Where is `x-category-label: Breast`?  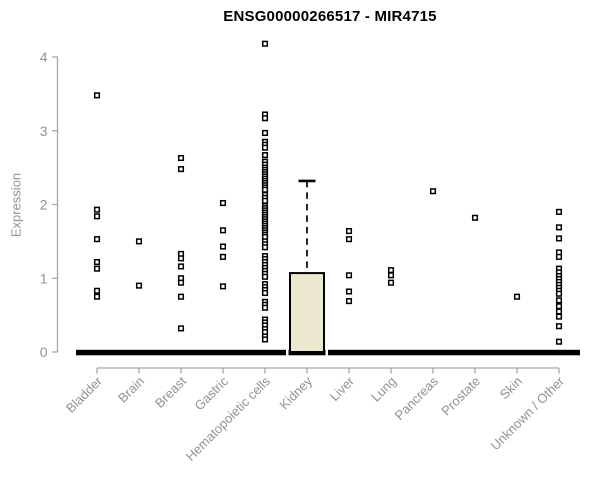
x-category-label: Breast is located at coordinates (170, 391).